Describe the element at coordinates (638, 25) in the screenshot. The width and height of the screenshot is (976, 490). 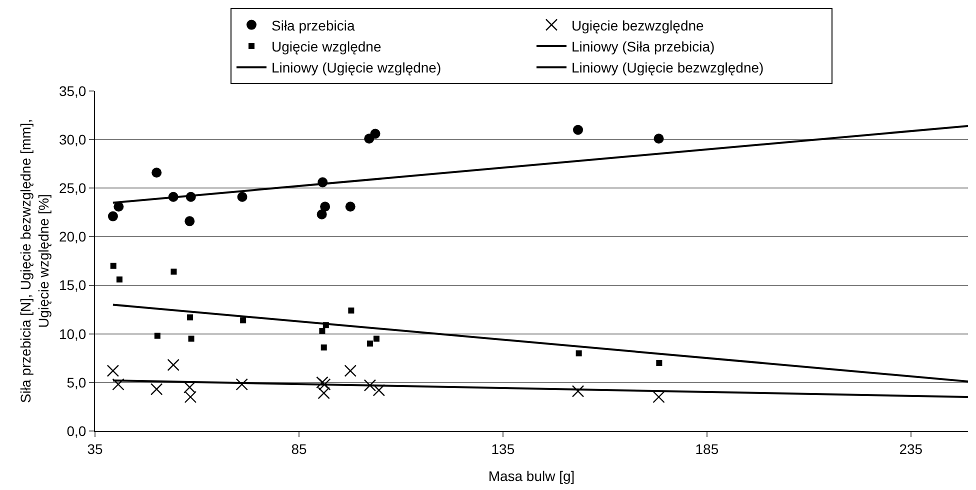
I see `legend-label: Ugięcie bezwzględne` at that location.